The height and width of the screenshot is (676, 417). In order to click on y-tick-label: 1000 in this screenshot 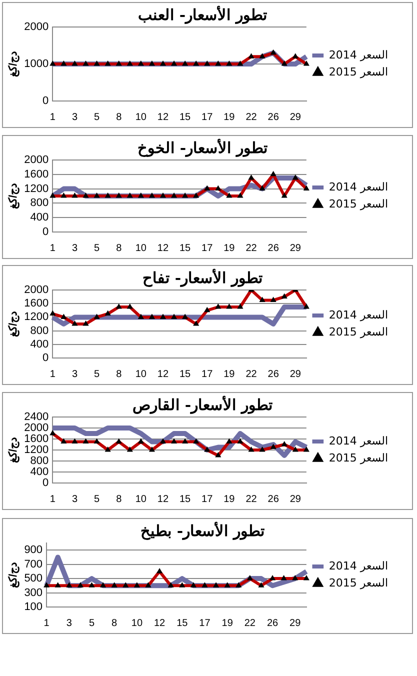, I will do `click(36, 64)`.